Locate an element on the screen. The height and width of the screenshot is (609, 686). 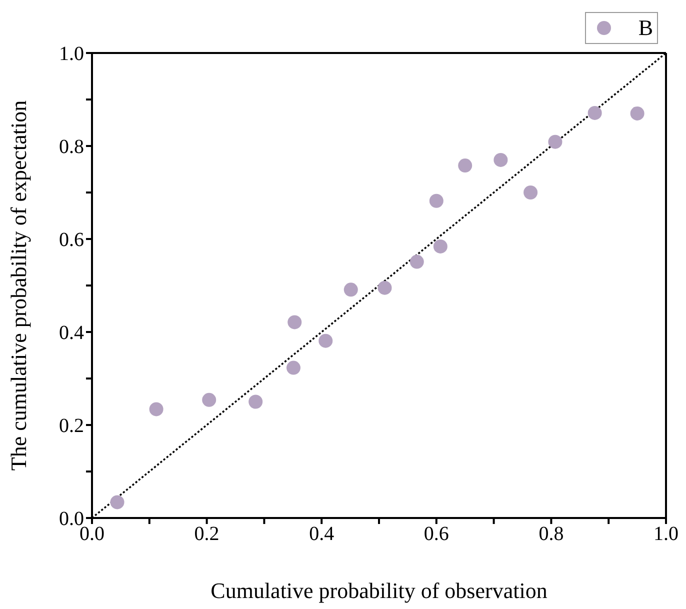
y-axis-title: The cumulative probability of expectation is located at coordinates (18, 285).